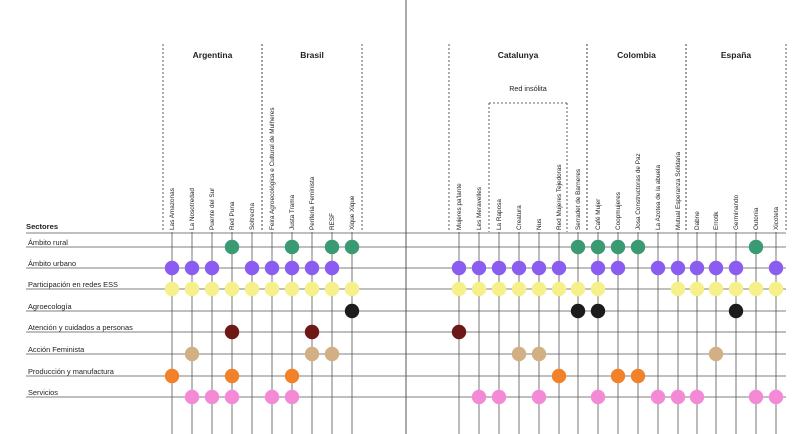 The width and height of the screenshot is (800, 434). Describe the element at coordinates (697, 220) in the screenshot. I see `entity-label: Dabne` at that location.